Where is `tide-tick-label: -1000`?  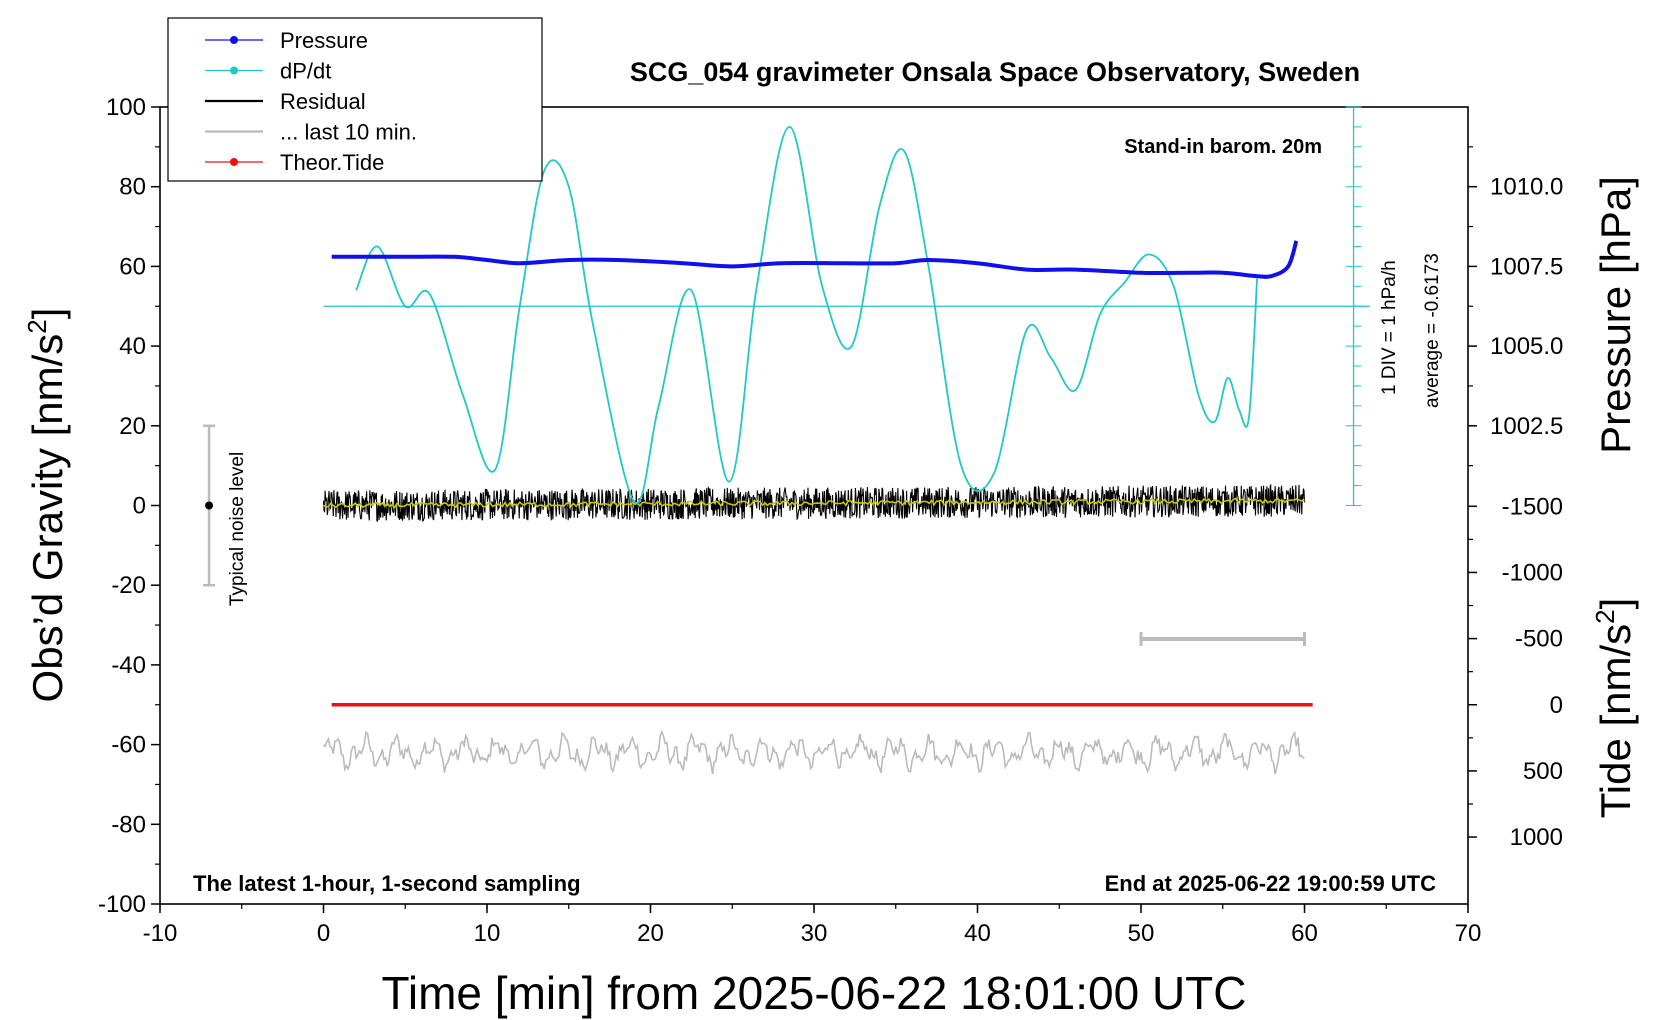 tide-tick-label: -1000 is located at coordinates (1532, 572).